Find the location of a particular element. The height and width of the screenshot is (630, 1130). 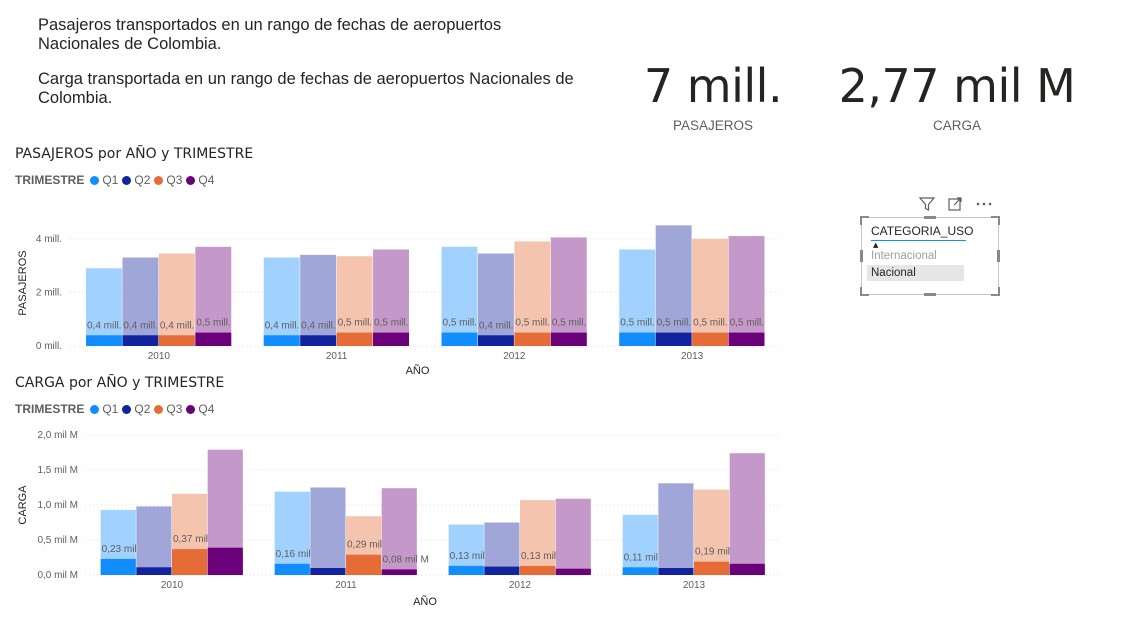

bar-total-q3-2010 is located at coordinates (176, 299).